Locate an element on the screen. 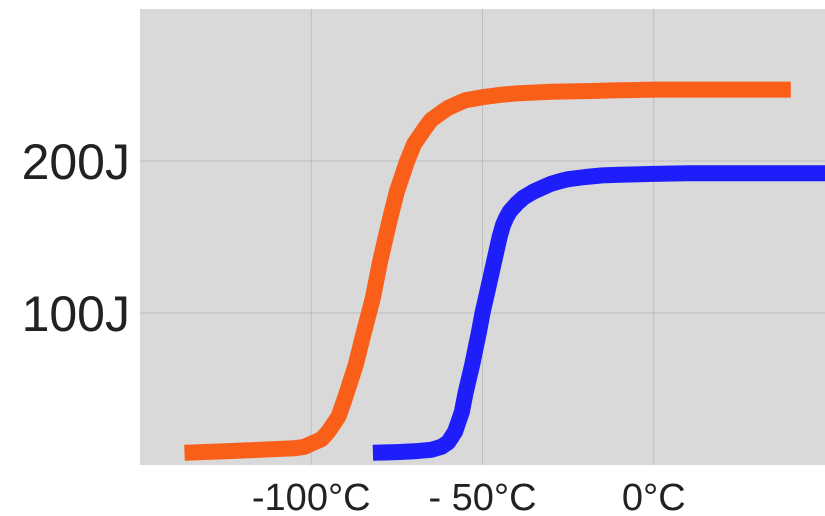  x-tick-label: 0°C is located at coordinates (654, 496).